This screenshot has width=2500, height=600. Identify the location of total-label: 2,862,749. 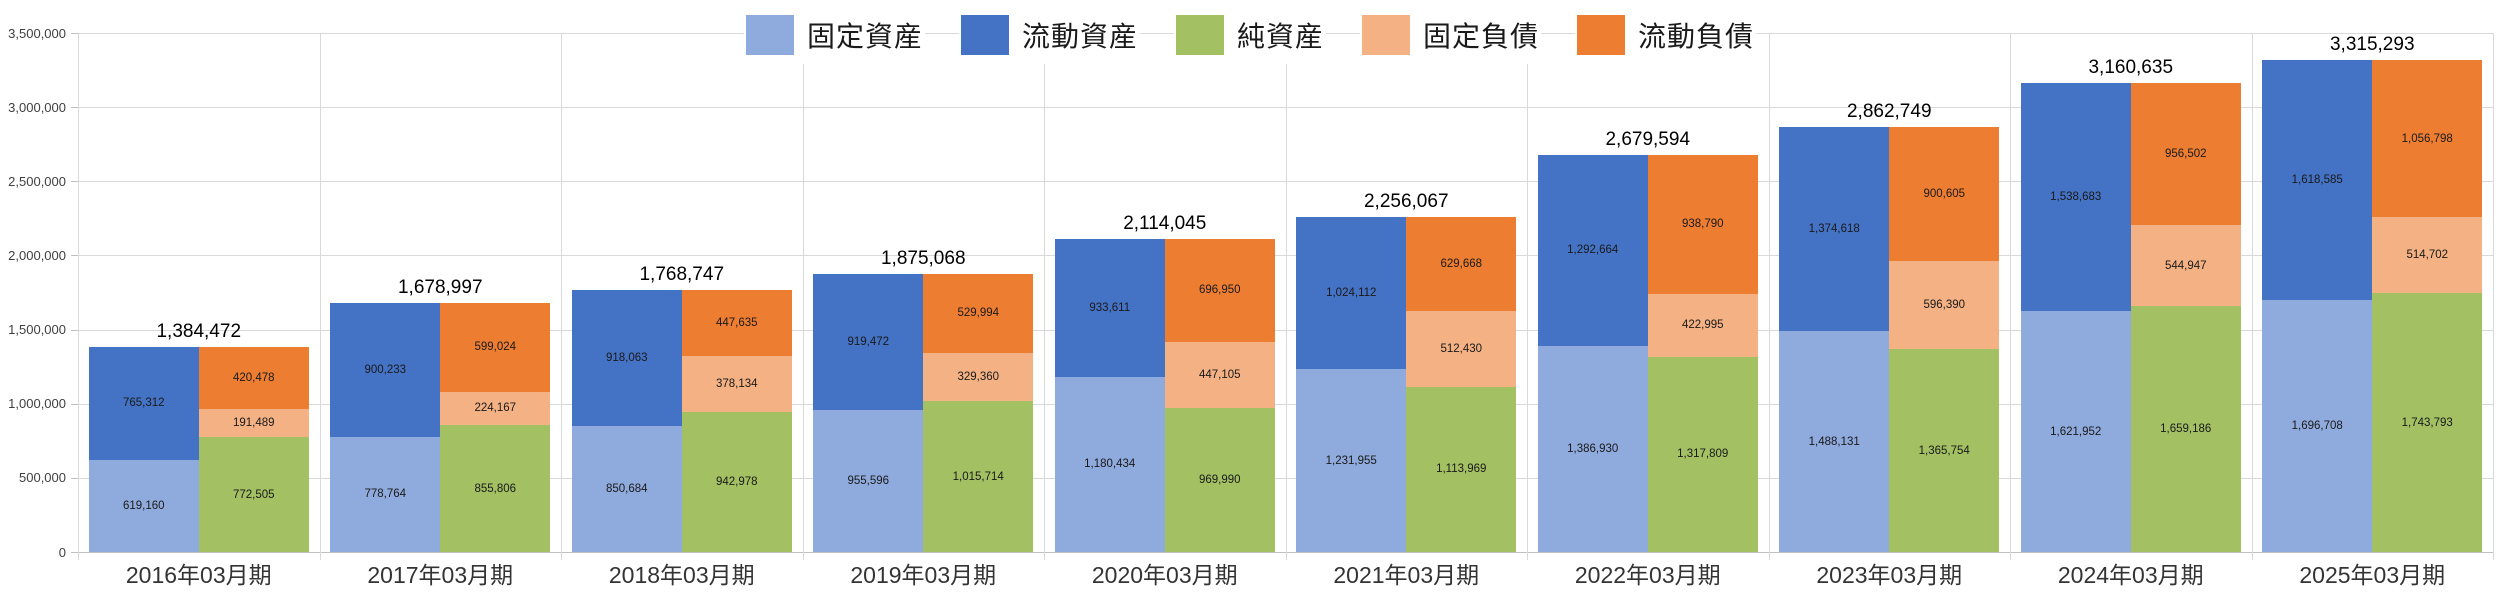
(1889, 112).